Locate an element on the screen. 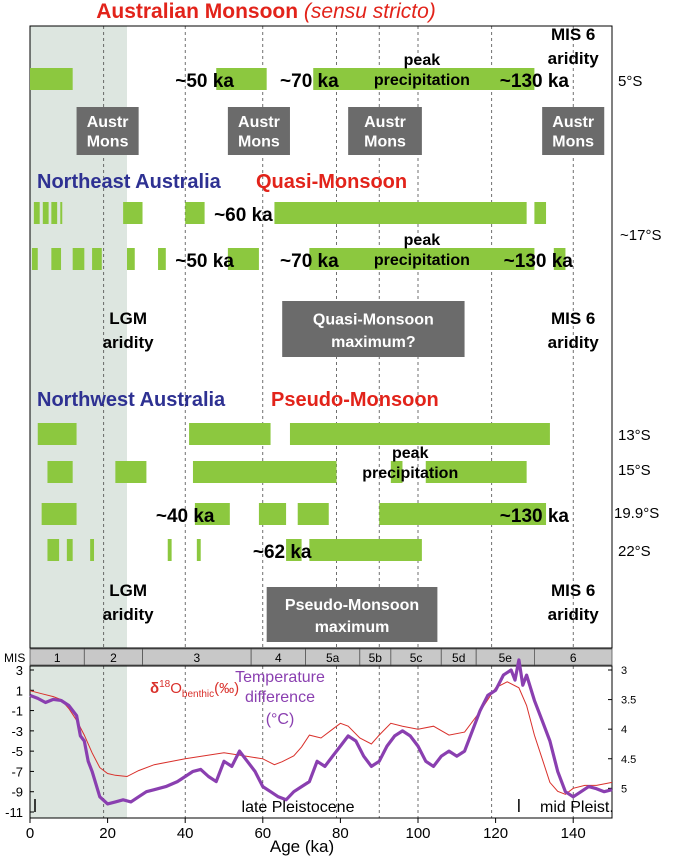 The height and width of the screenshot is (857, 685). x-tick-label: 60 is located at coordinates (262, 833).